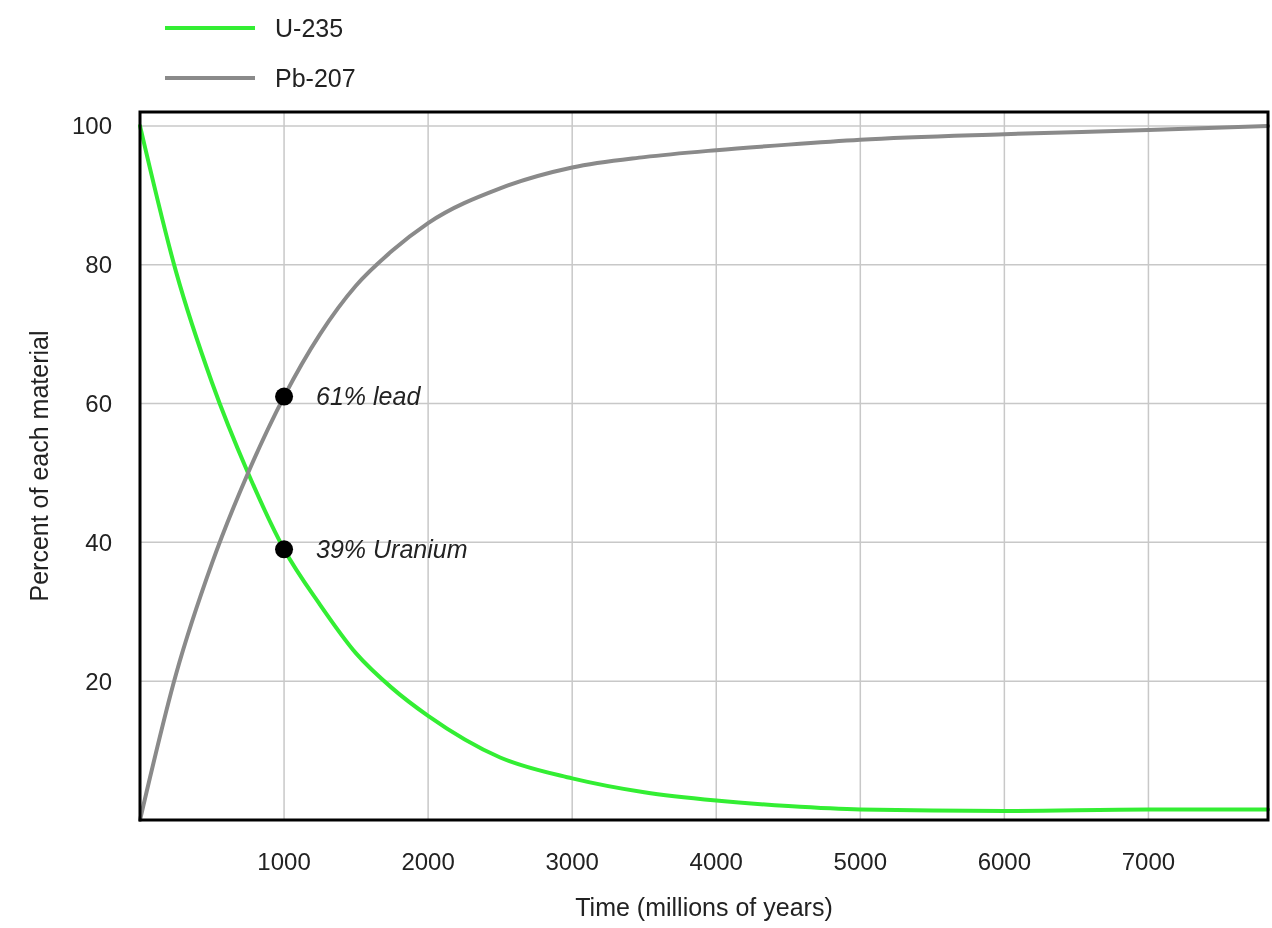  I want to click on x-tick-label: 6000, so click(1004, 861).